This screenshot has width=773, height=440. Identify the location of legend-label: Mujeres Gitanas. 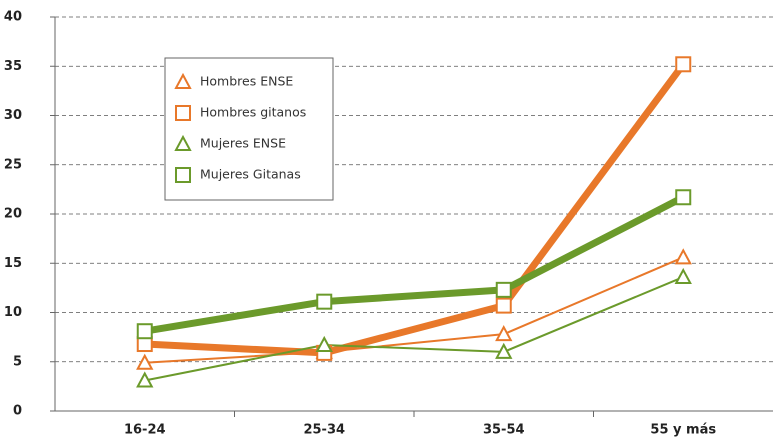
(250, 174).